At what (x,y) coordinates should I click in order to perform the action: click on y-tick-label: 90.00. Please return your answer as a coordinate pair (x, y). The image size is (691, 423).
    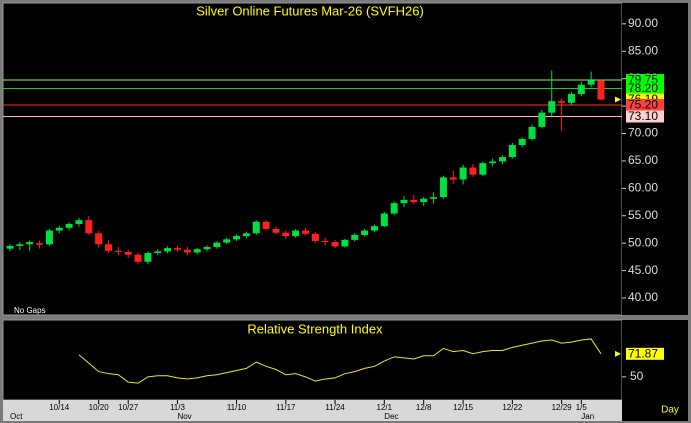
    Looking at the image, I should click on (643, 23).